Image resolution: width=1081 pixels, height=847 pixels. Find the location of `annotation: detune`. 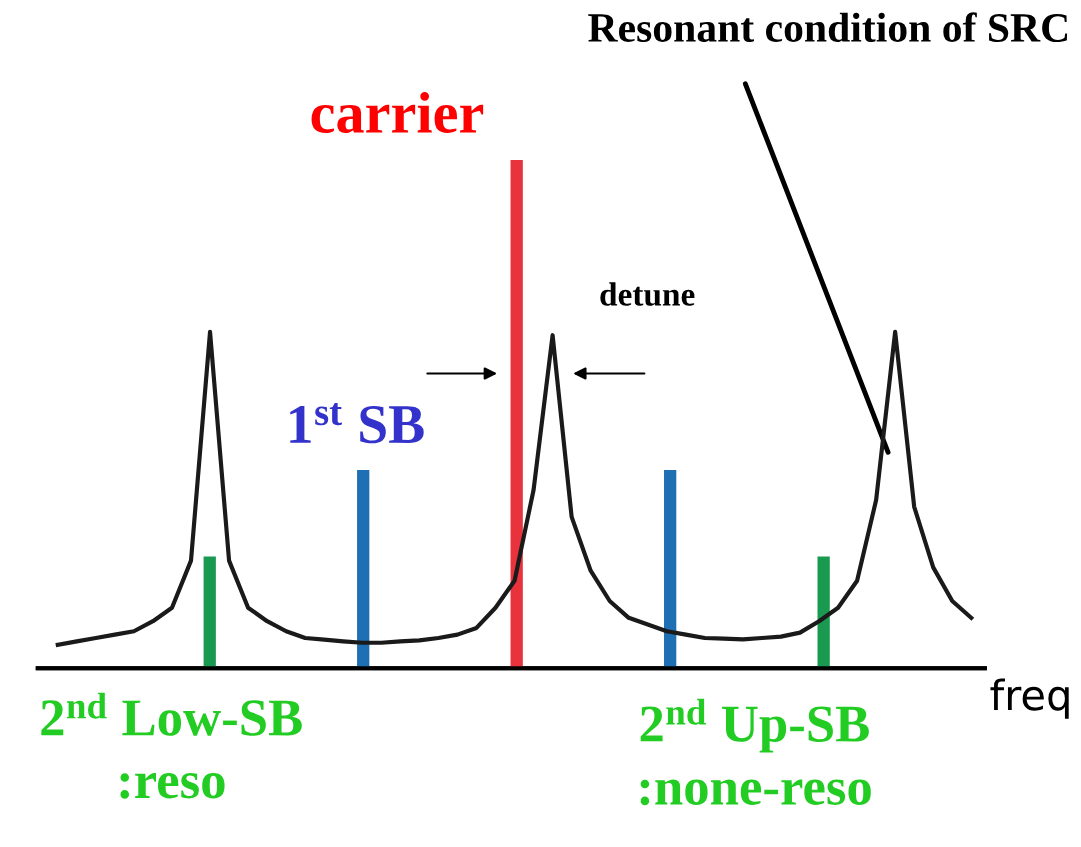

annotation: detune is located at coordinates (647, 294).